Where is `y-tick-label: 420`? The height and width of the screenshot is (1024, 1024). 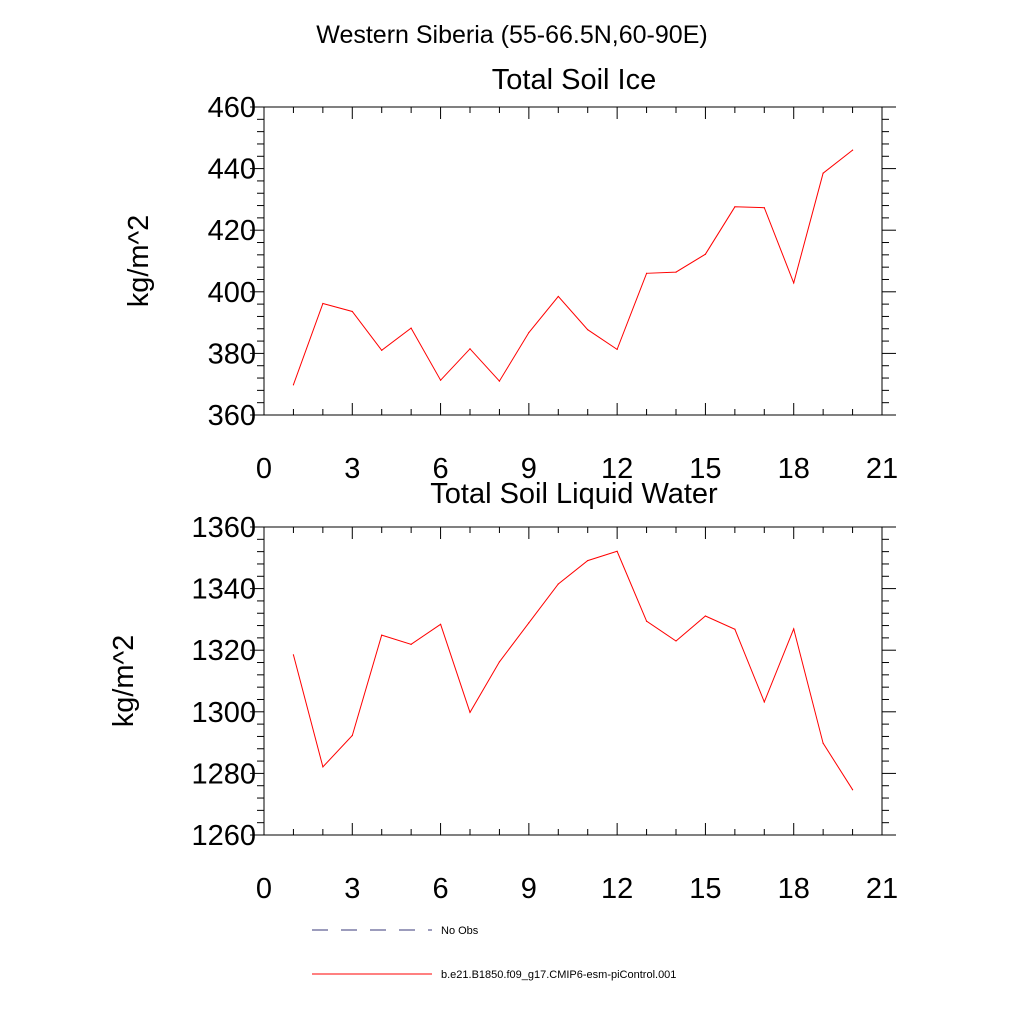 y-tick-label: 420 is located at coordinates (232, 231).